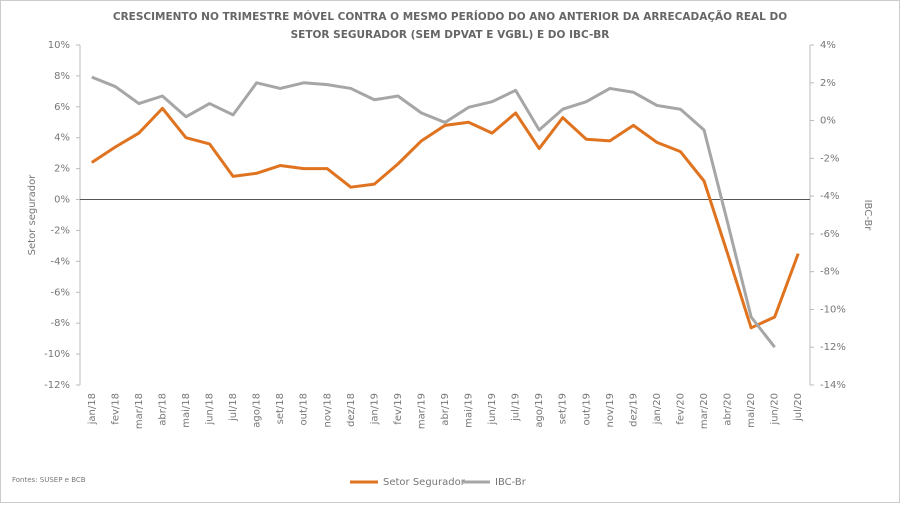  Describe the element at coordinates (829, 196) in the screenshot. I see `y2-tick-label: -4%` at that location.